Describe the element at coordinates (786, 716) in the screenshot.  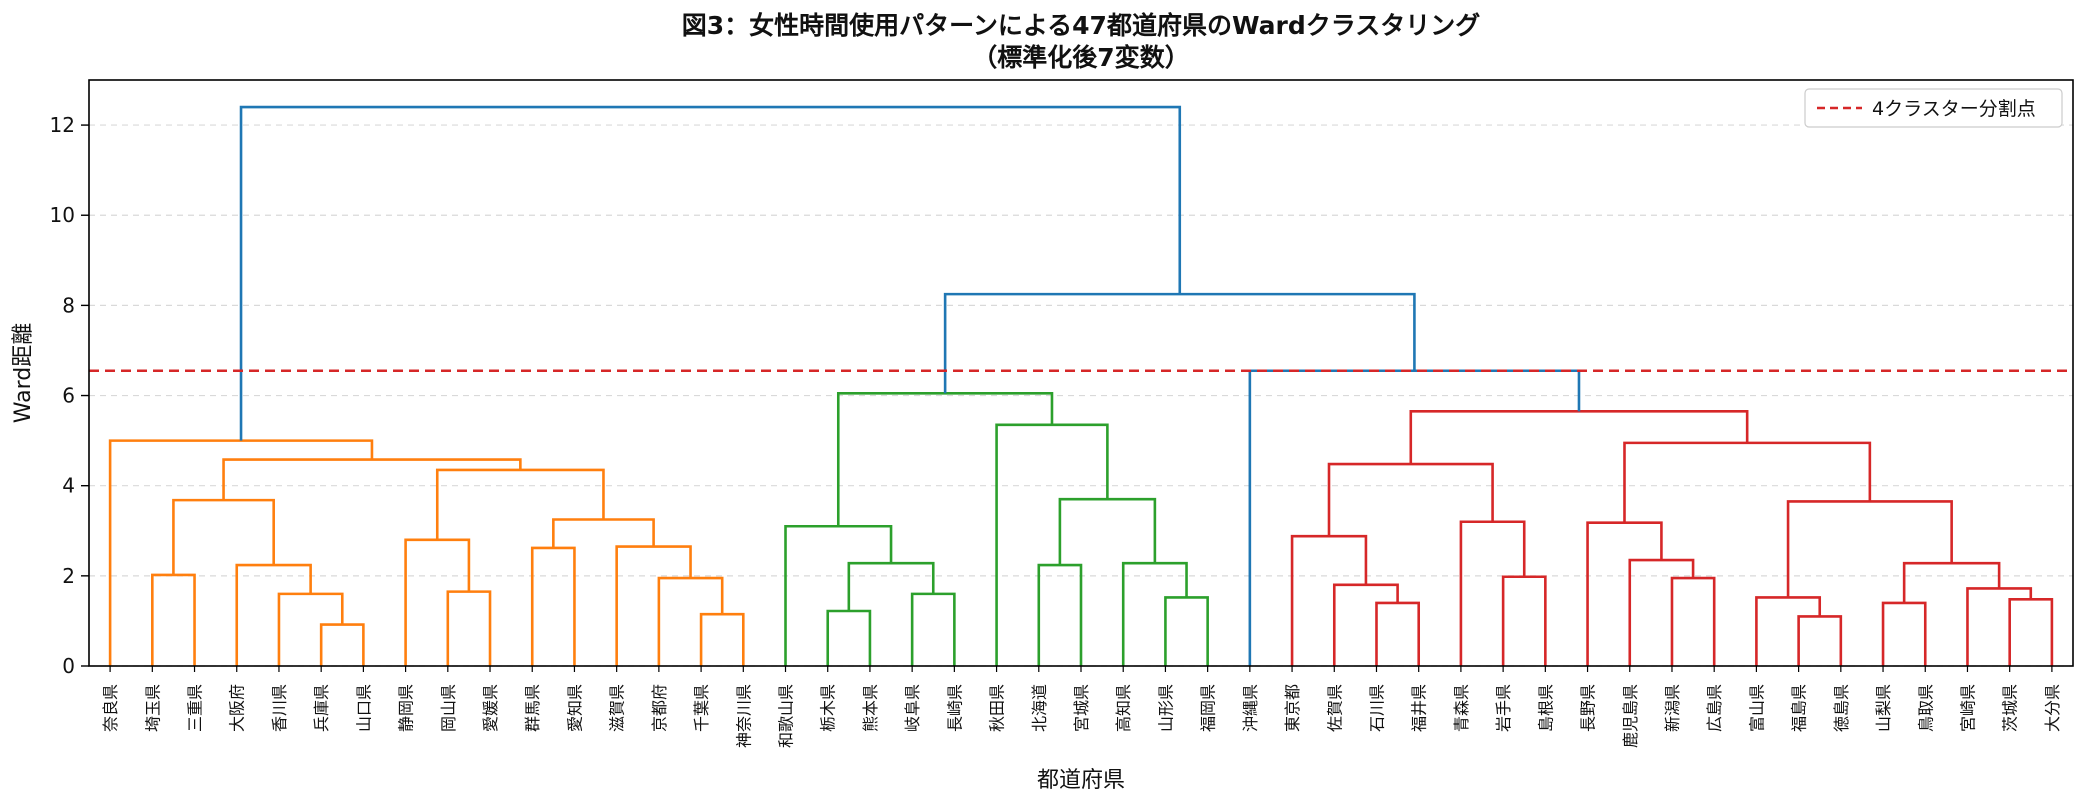
I see `leaf-label: 和歌山県` at that location.